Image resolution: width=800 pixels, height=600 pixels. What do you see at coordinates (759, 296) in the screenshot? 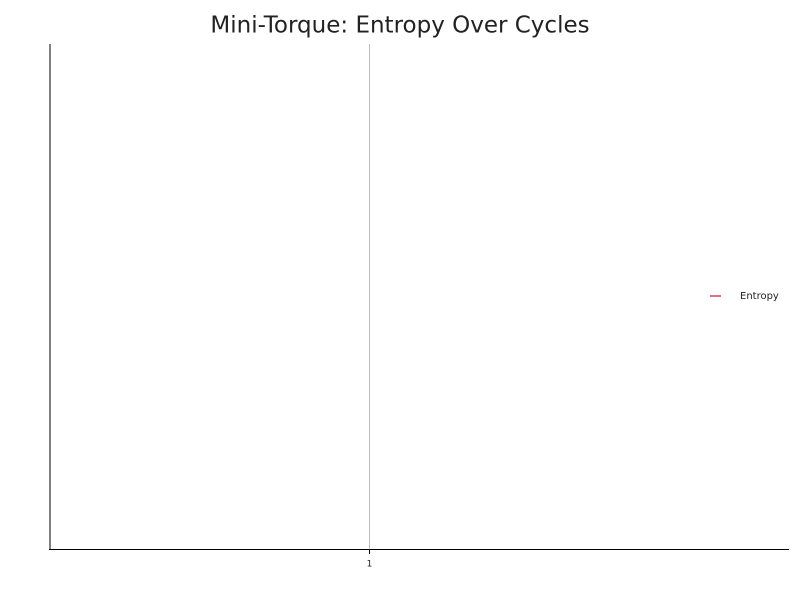
I see `legend-label: Entropy` at bounding box center [759, 296].